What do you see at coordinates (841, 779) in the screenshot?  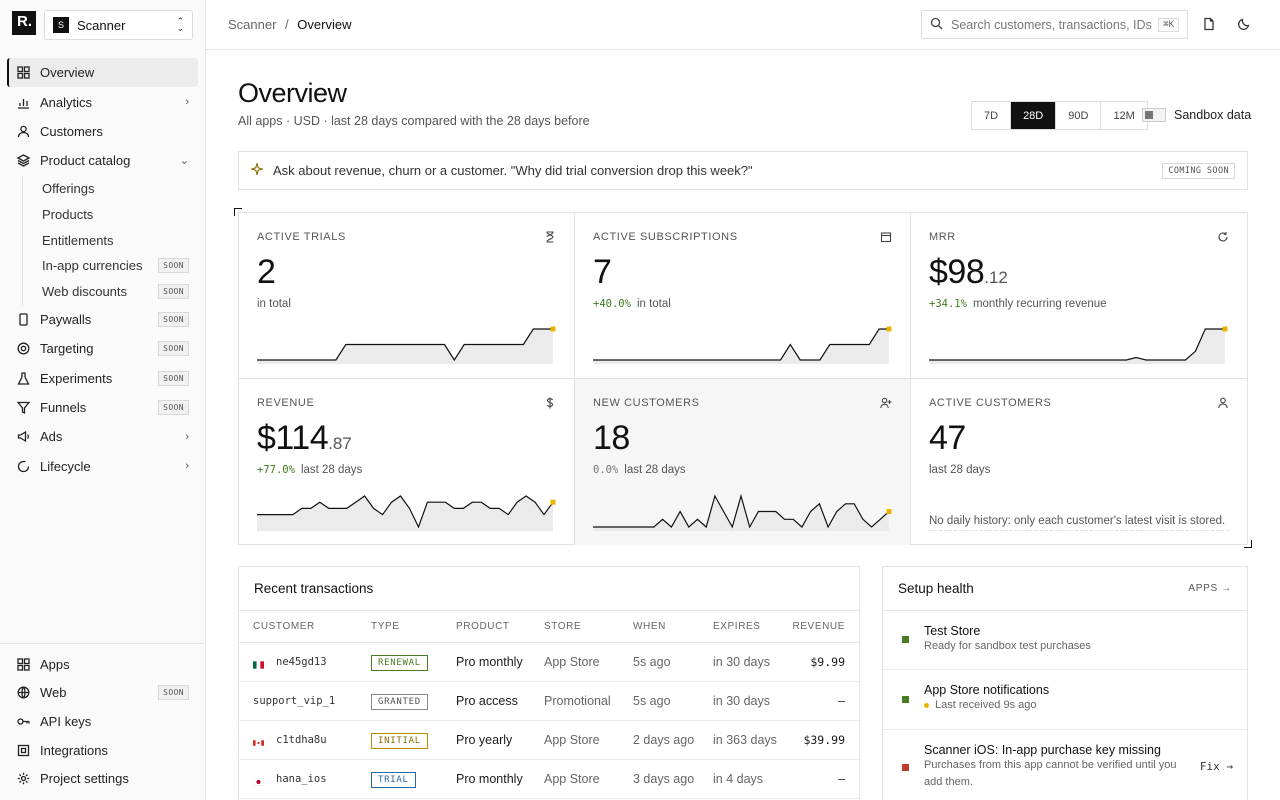 I see `revenue-cell: —` at bounding box center [841, 779].